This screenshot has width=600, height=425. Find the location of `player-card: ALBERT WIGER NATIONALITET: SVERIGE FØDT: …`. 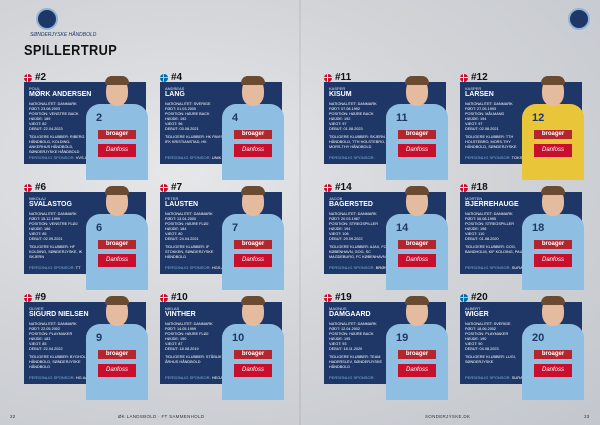

player-card: ALBERT WIGER NATIONALITET: SVERIGE FØDT: … is located at coordinates (524, 346).